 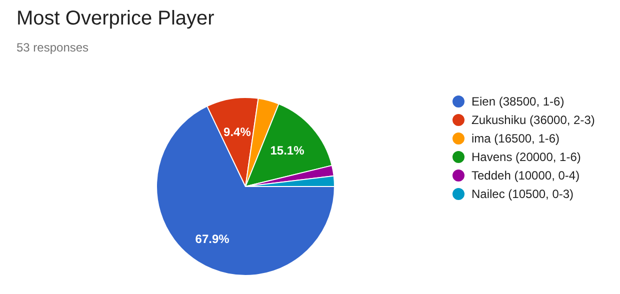 What do you see at coordinates (523, 194) in the screenshot?
I see `legend-label: Nailec (10500, 0-3)` at bounding box center [523, 194].